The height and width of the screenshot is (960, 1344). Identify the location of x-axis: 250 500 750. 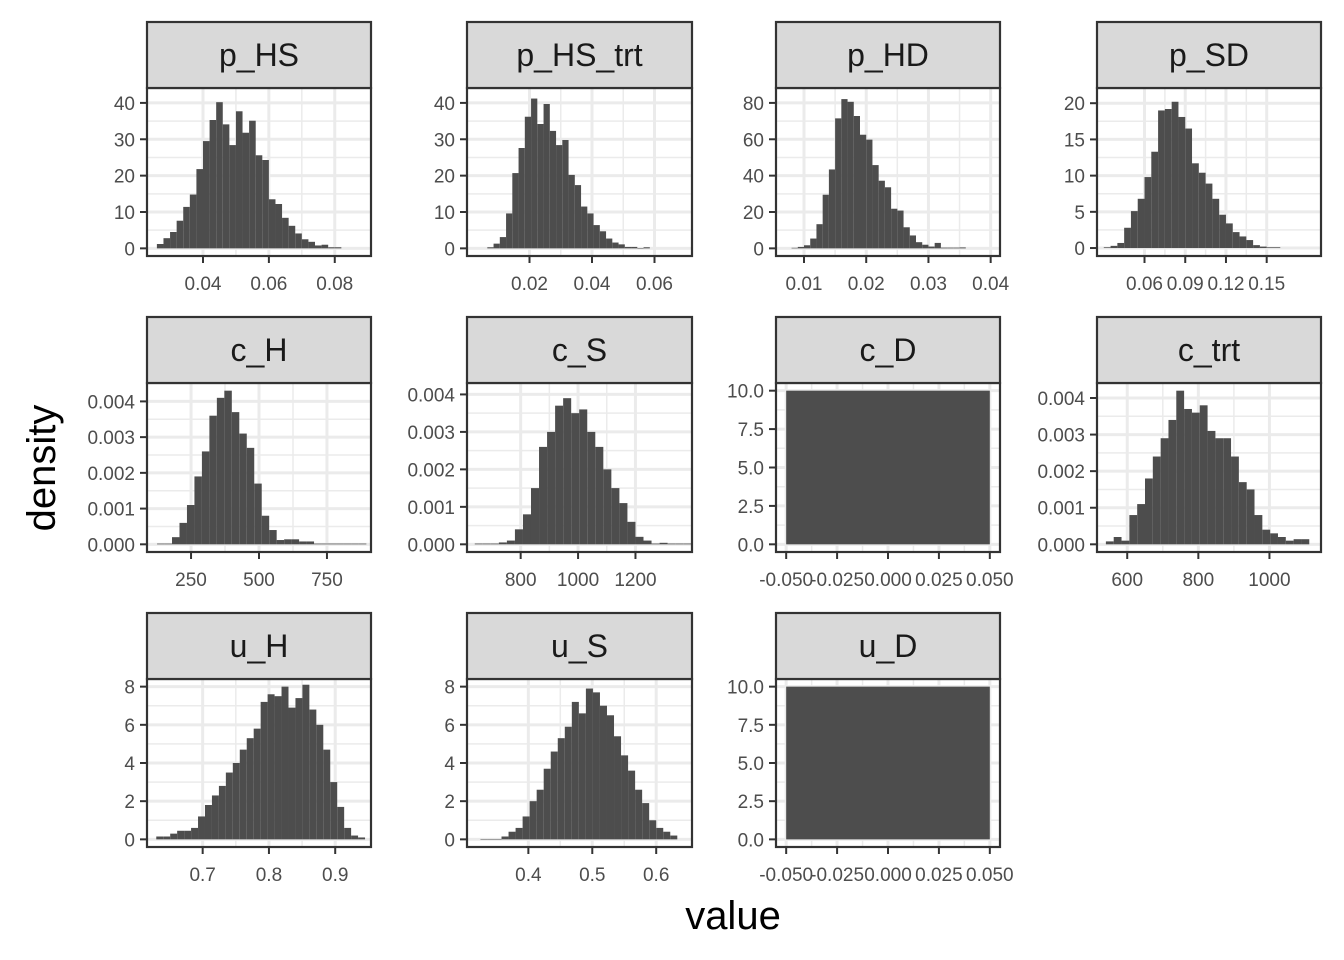
(259, 571).